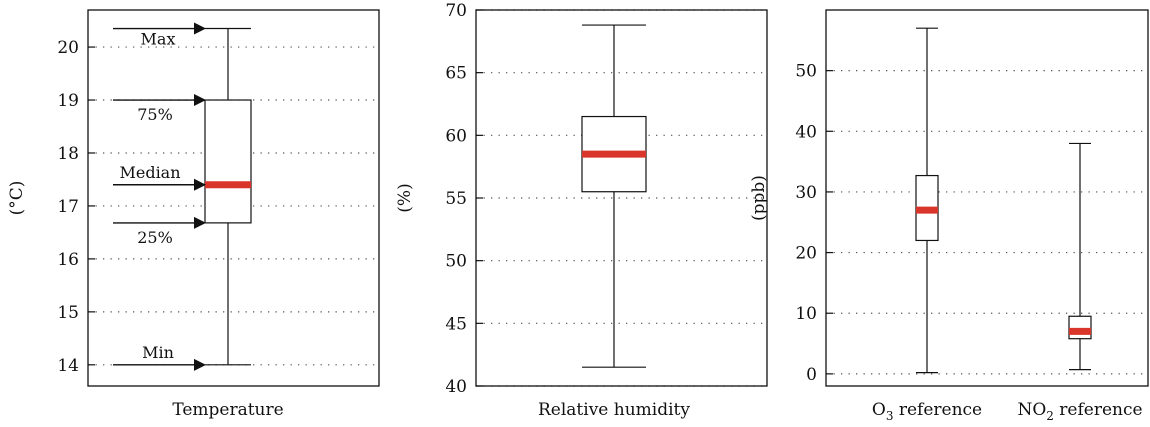  Describe the element at coordinates (456, 136) in the screenshot. I see `ytick-label: 60` at that location.